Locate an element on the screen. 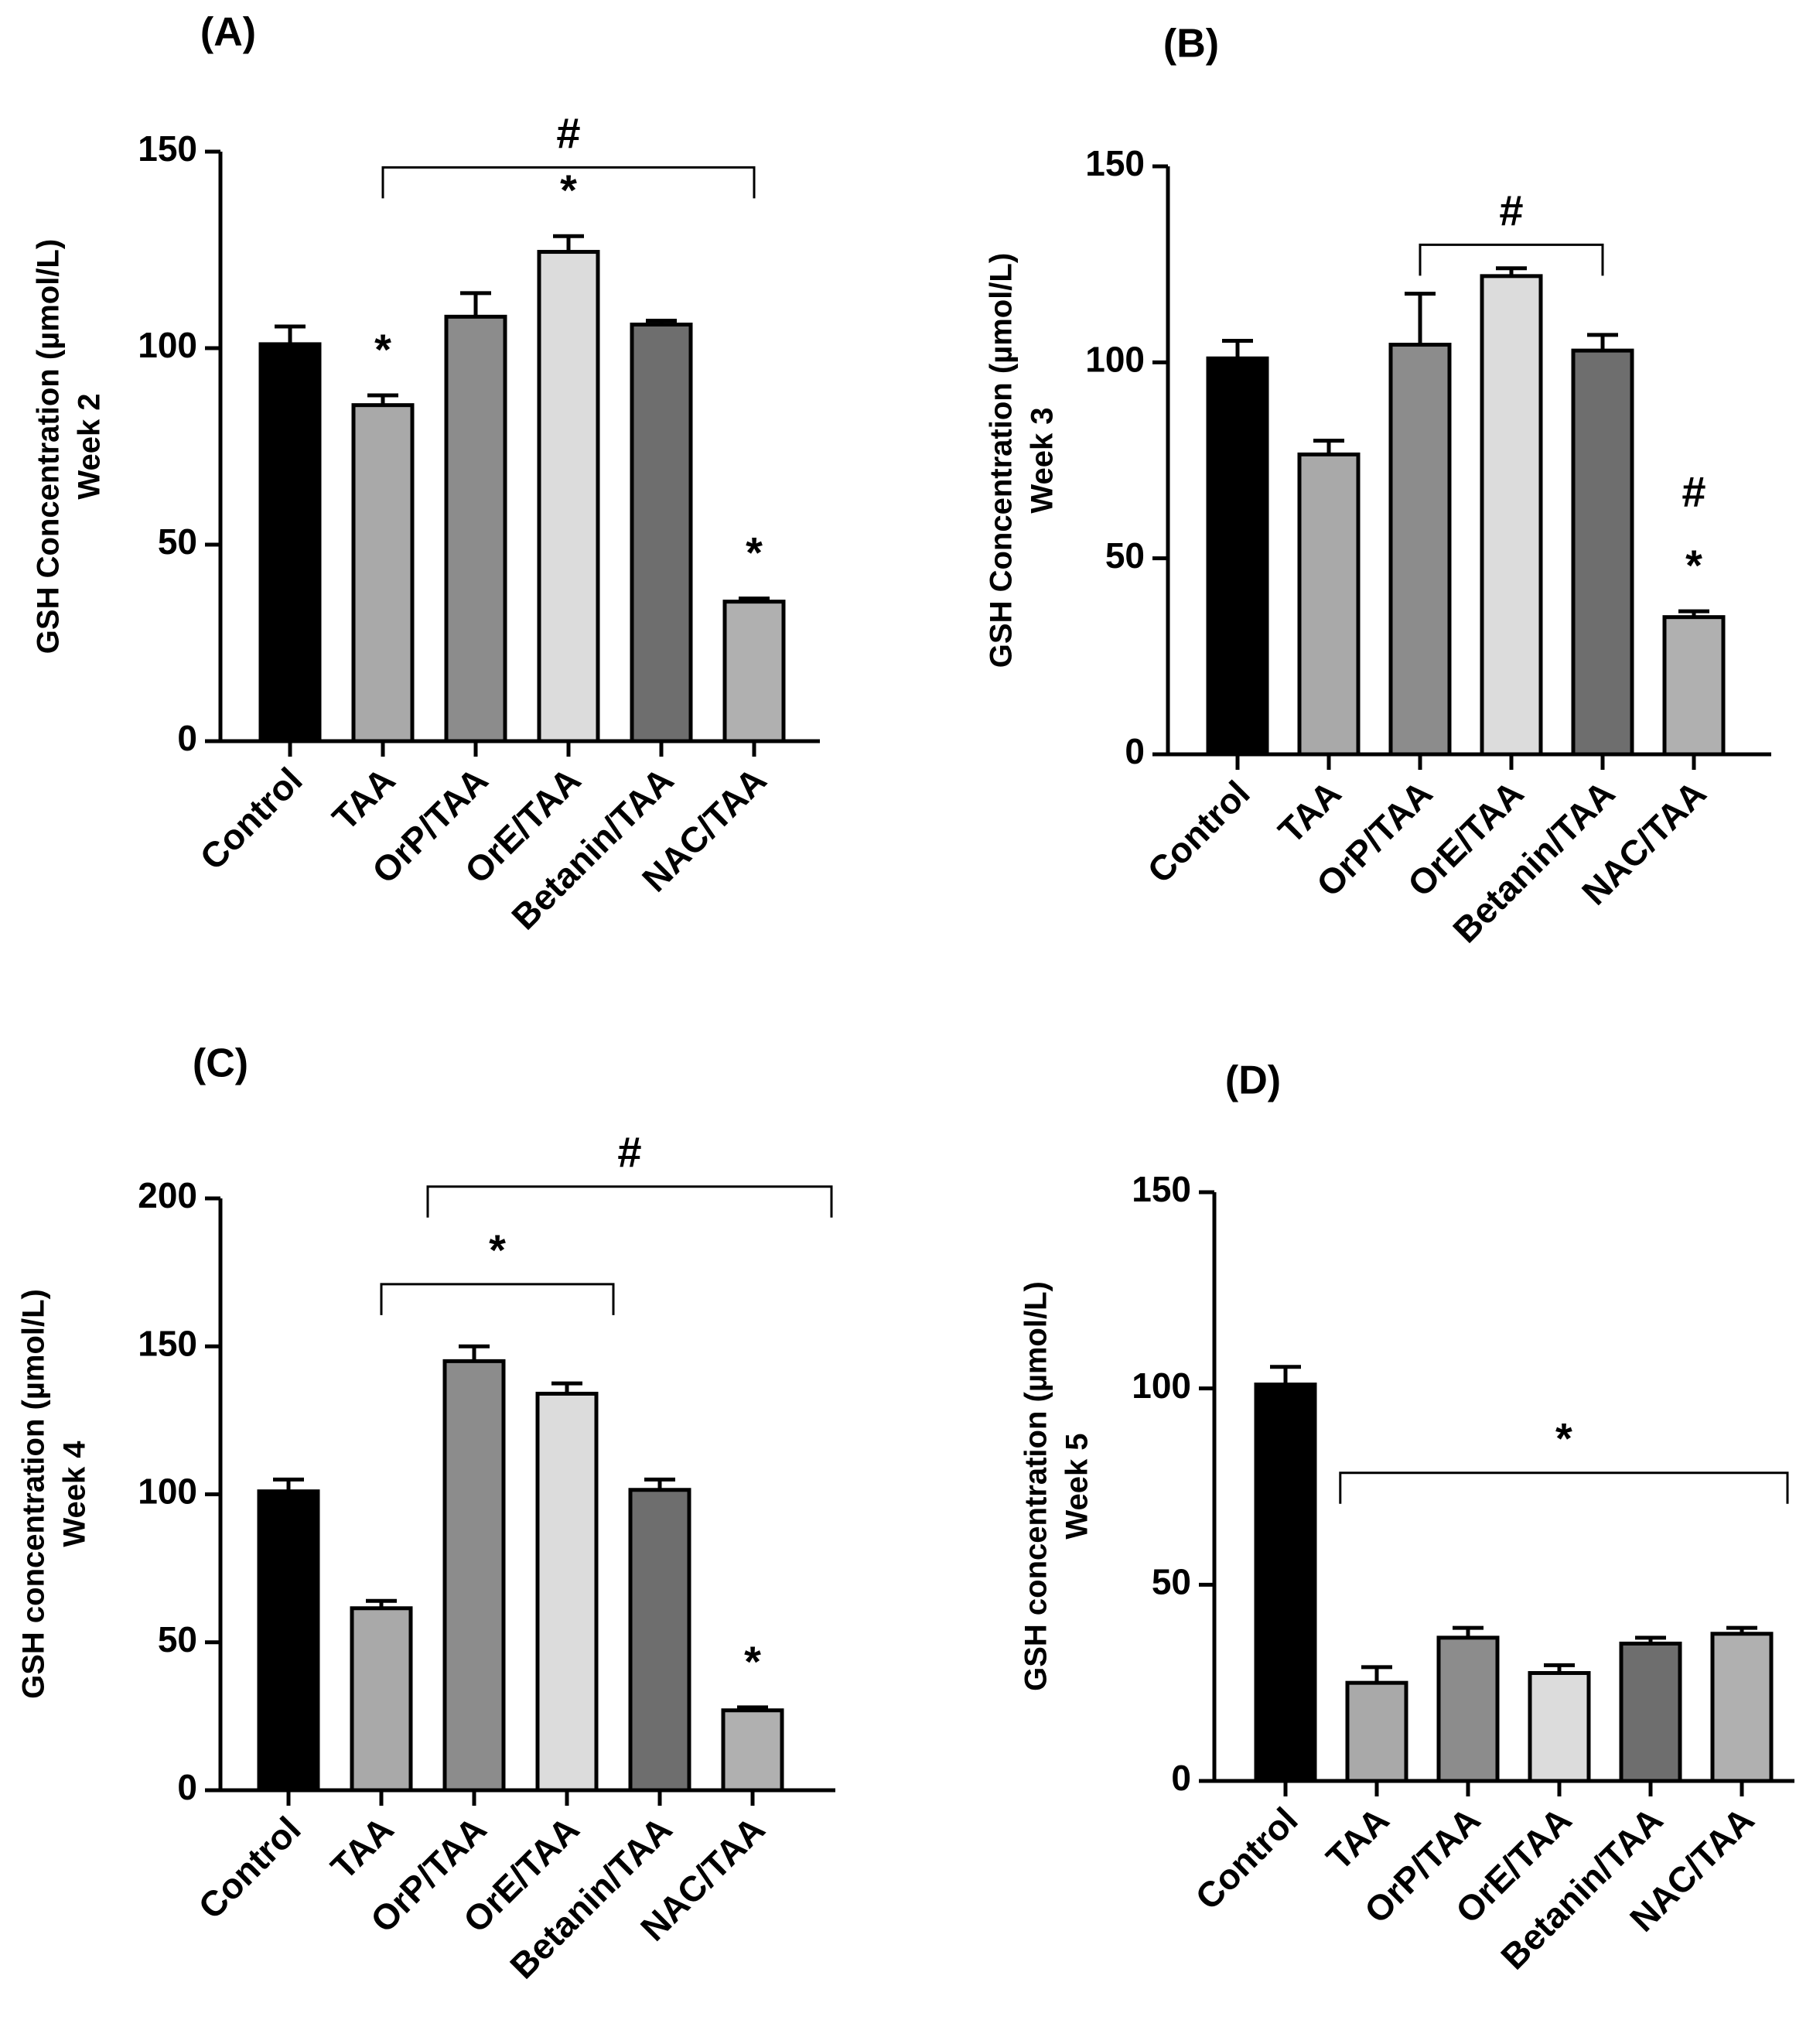 This screenshot has height=2044, width=1813. y-axis-sublabel: Week 3 is located at coordinates (1043, 460).